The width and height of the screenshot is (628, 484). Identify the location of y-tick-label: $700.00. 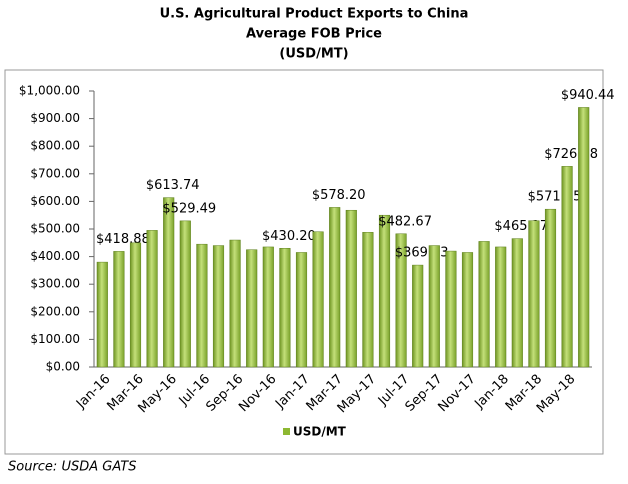
(55, 173).